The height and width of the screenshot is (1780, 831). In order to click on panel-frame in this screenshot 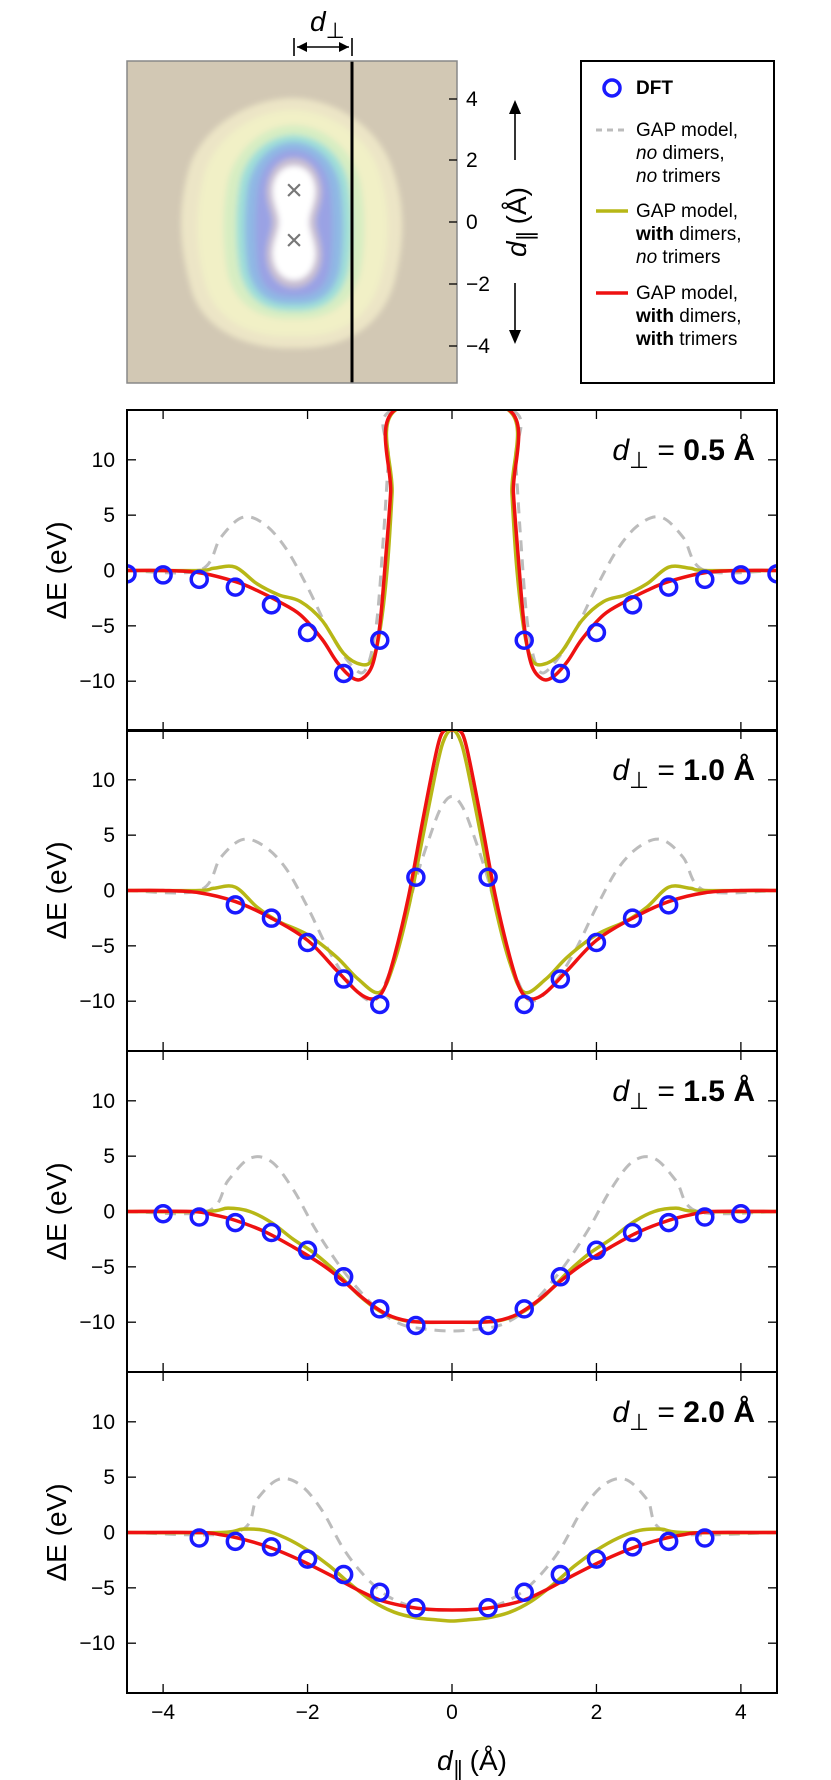, I will do `click(452, 1532)`.